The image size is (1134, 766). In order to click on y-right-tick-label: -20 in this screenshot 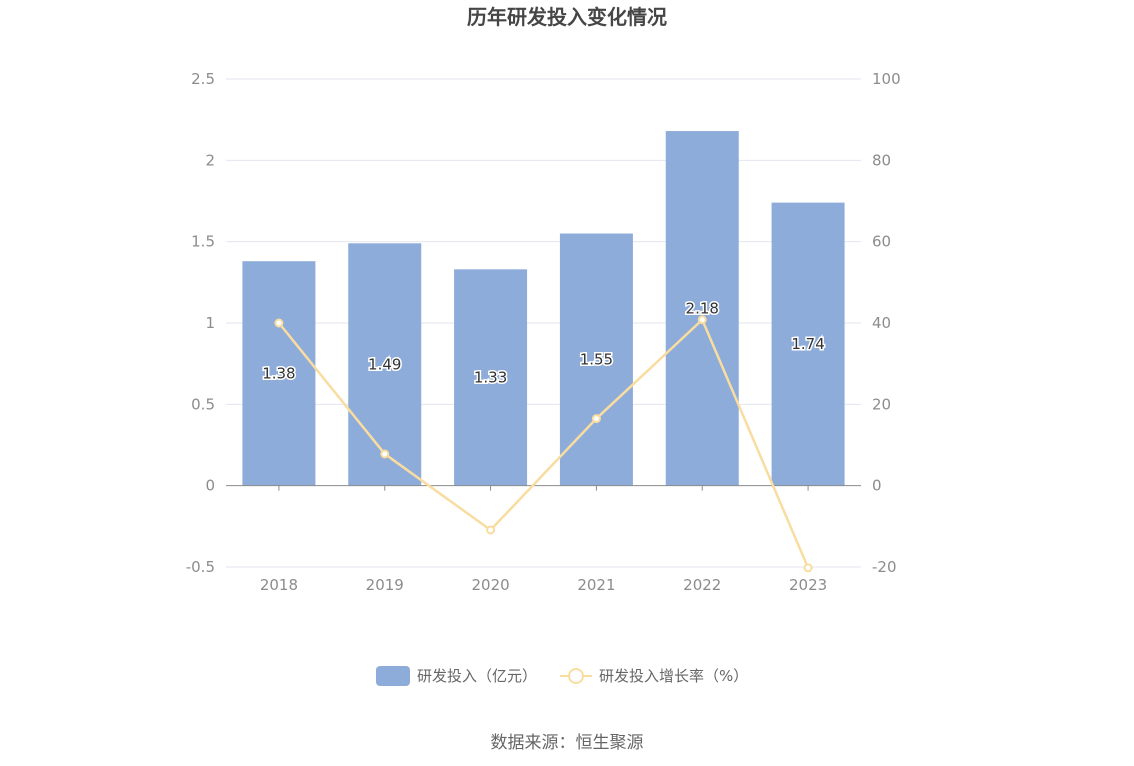, I will do `click(884, 567)`.